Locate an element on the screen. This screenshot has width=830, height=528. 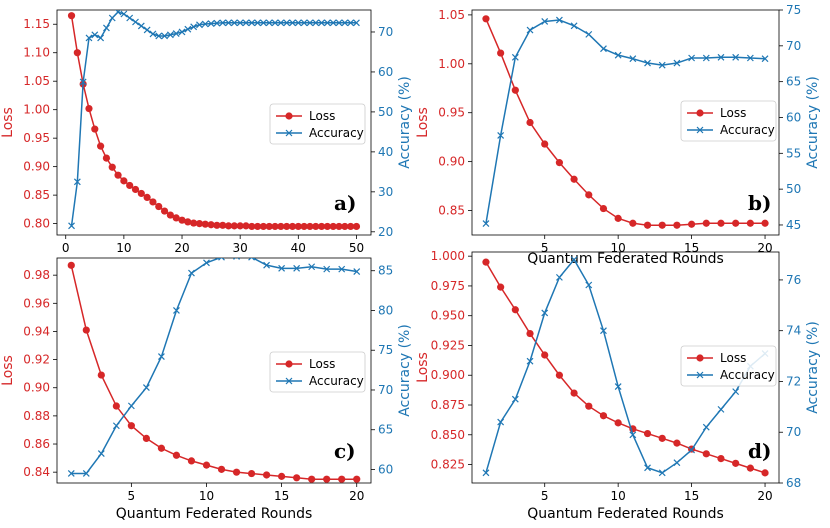
legend-accuracy-marker is located at coordinates (289, 381).